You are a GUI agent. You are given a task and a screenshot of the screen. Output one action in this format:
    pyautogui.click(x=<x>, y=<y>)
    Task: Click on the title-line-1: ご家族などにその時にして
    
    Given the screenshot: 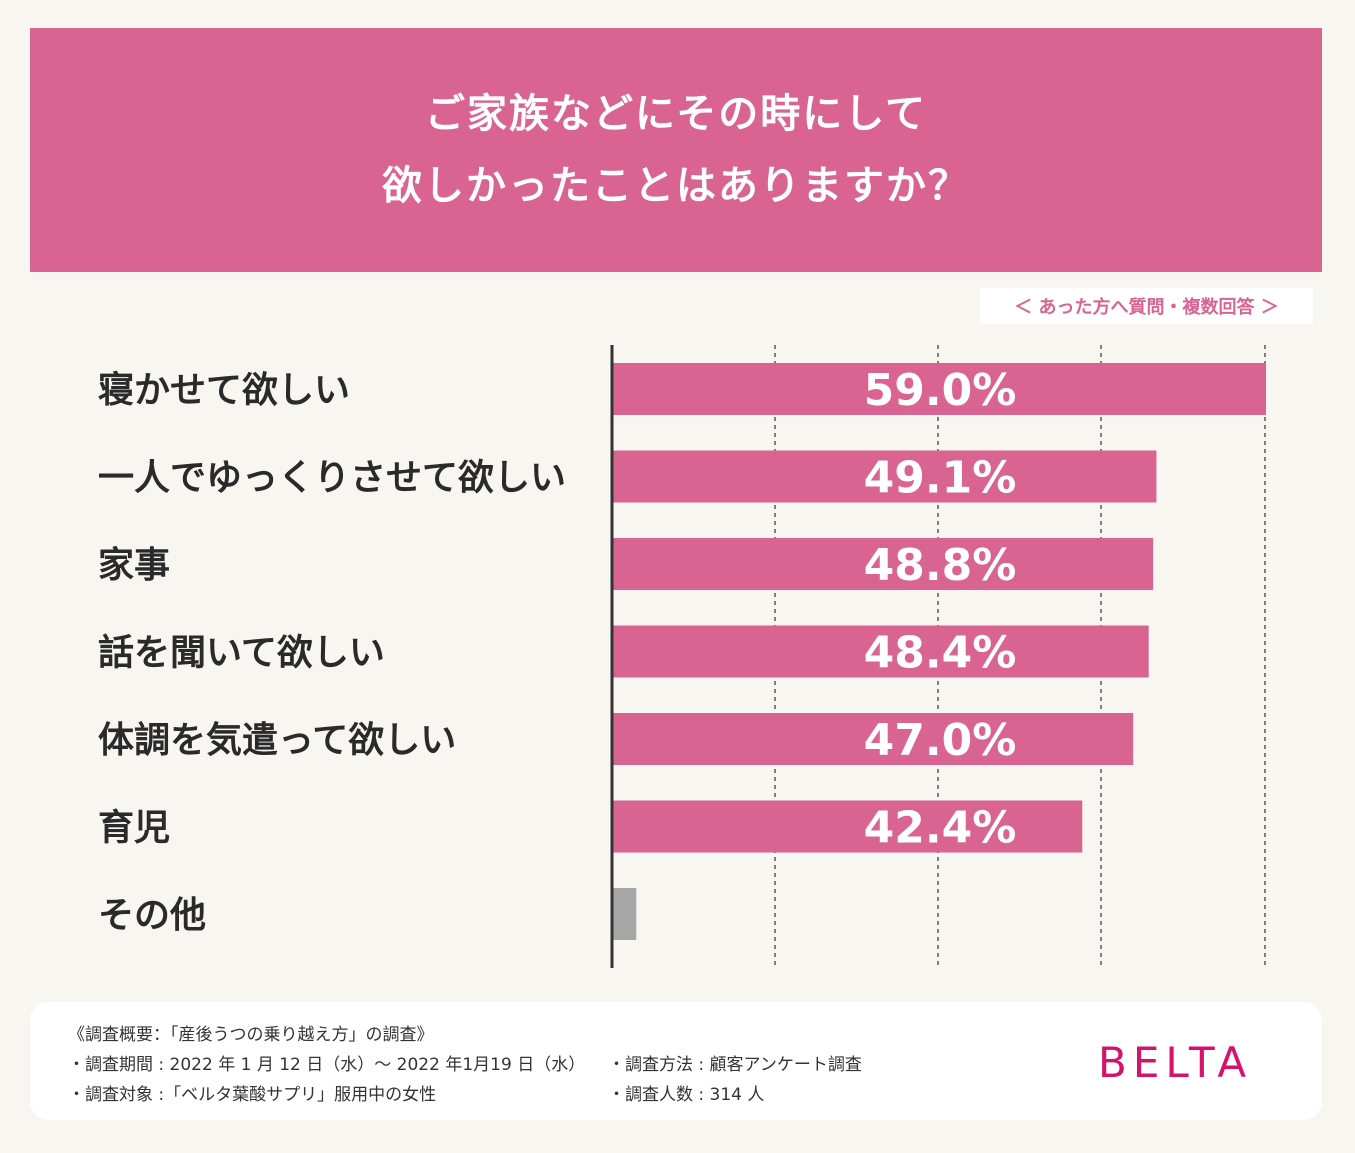 What is the action you would take?
    pyautogui.click(x=676, y=113)
    